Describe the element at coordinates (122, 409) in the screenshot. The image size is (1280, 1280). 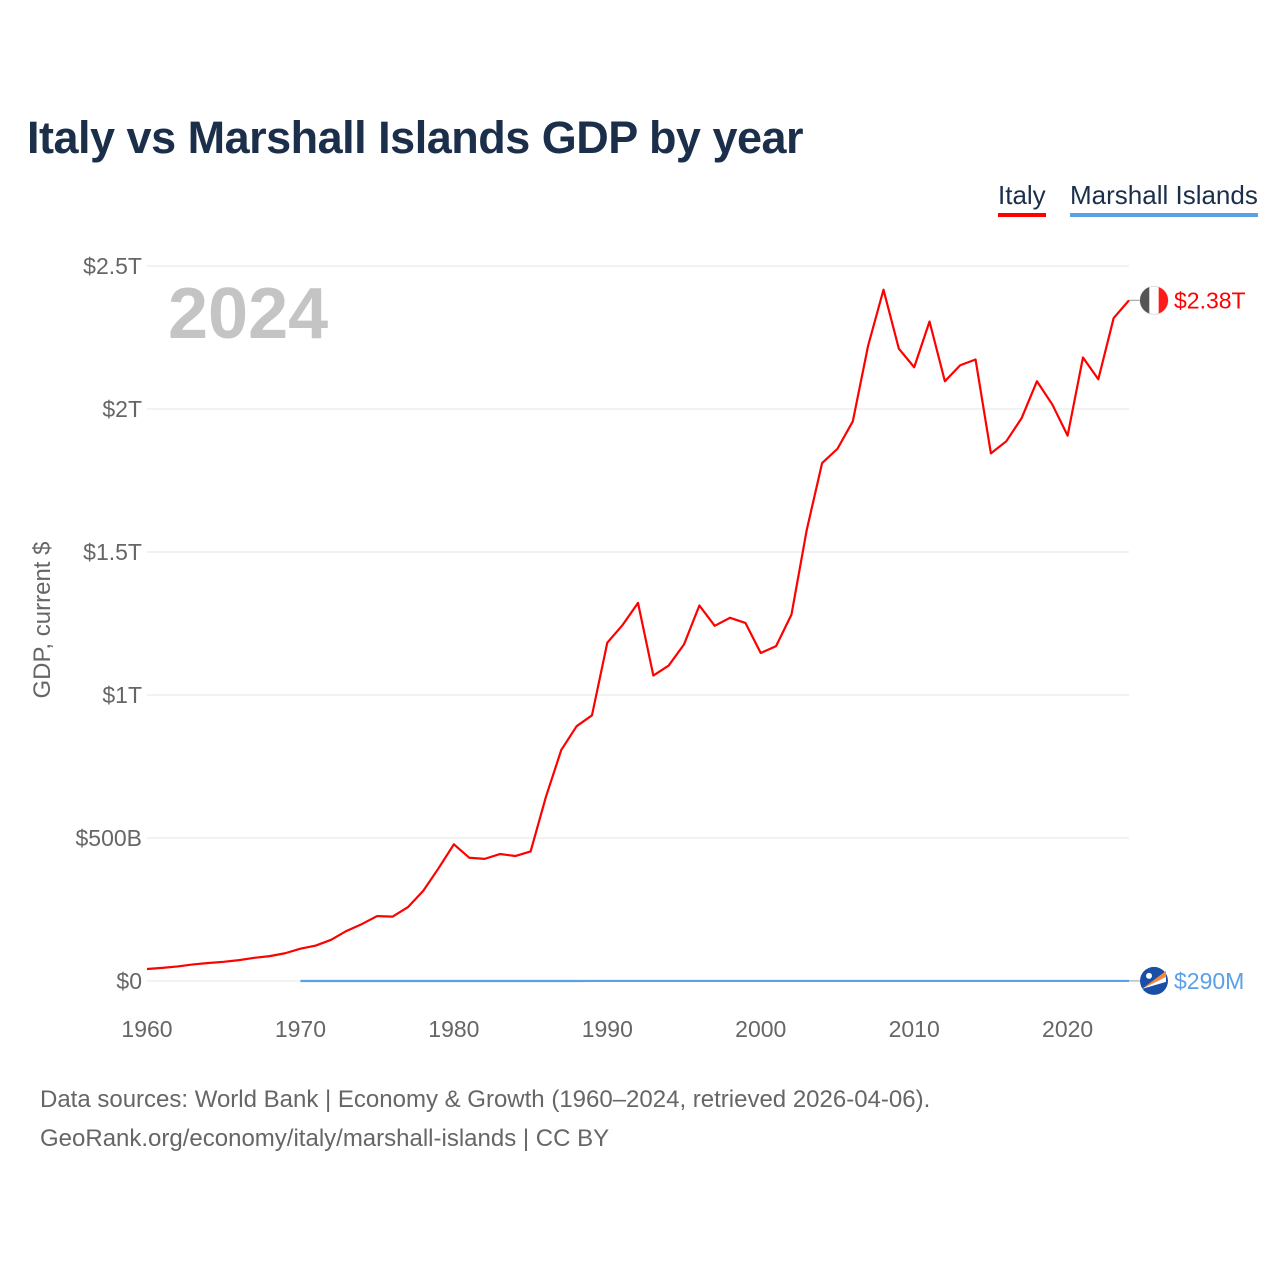
I see `y-tick-label: $2T` at that location.